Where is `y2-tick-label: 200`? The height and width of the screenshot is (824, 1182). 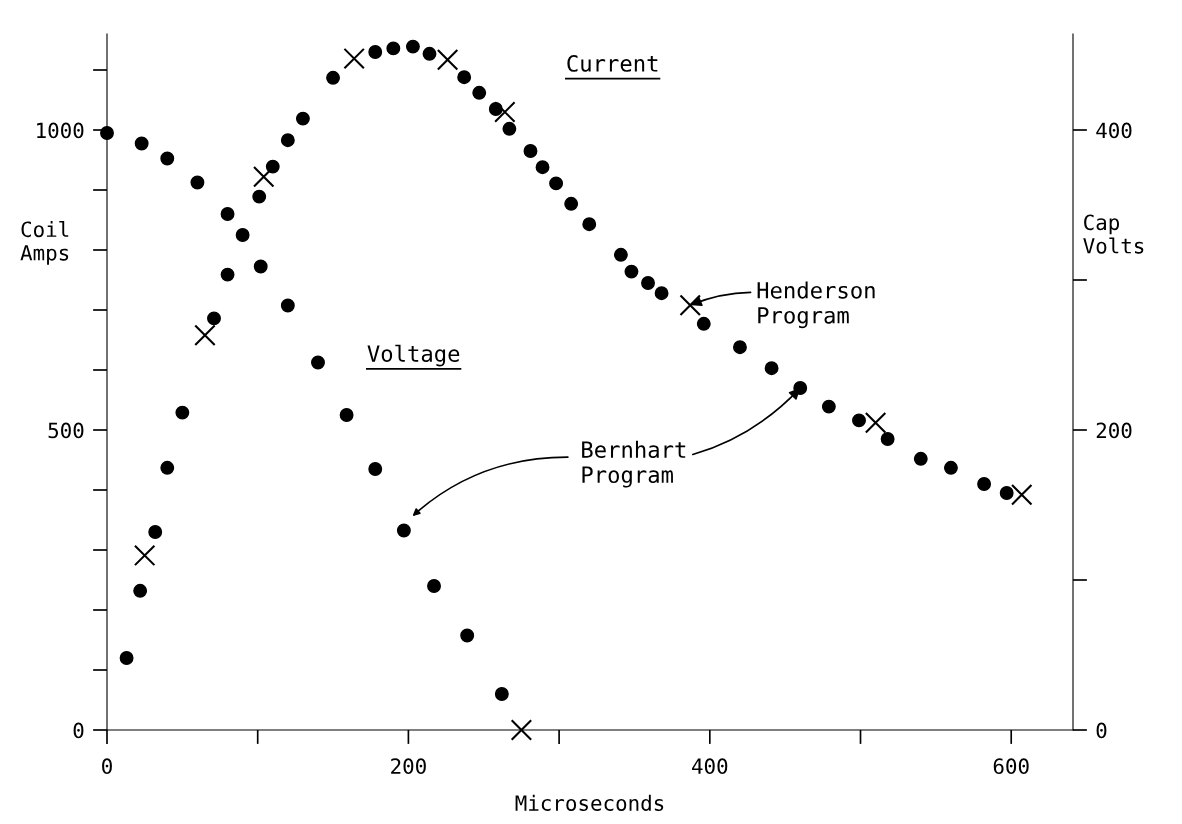
y2-tick-label: 200 is located at coordinates (1114, 430).